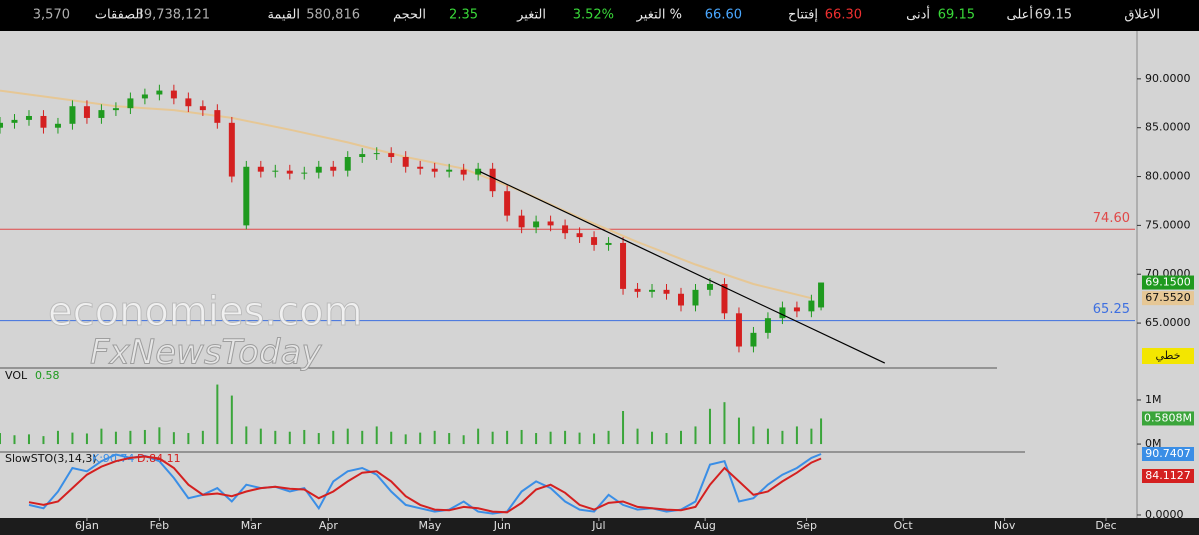  Describe the element at coordinates (1142, 15) in the screenshot. I see `header-label: الاغلاق` at that location.